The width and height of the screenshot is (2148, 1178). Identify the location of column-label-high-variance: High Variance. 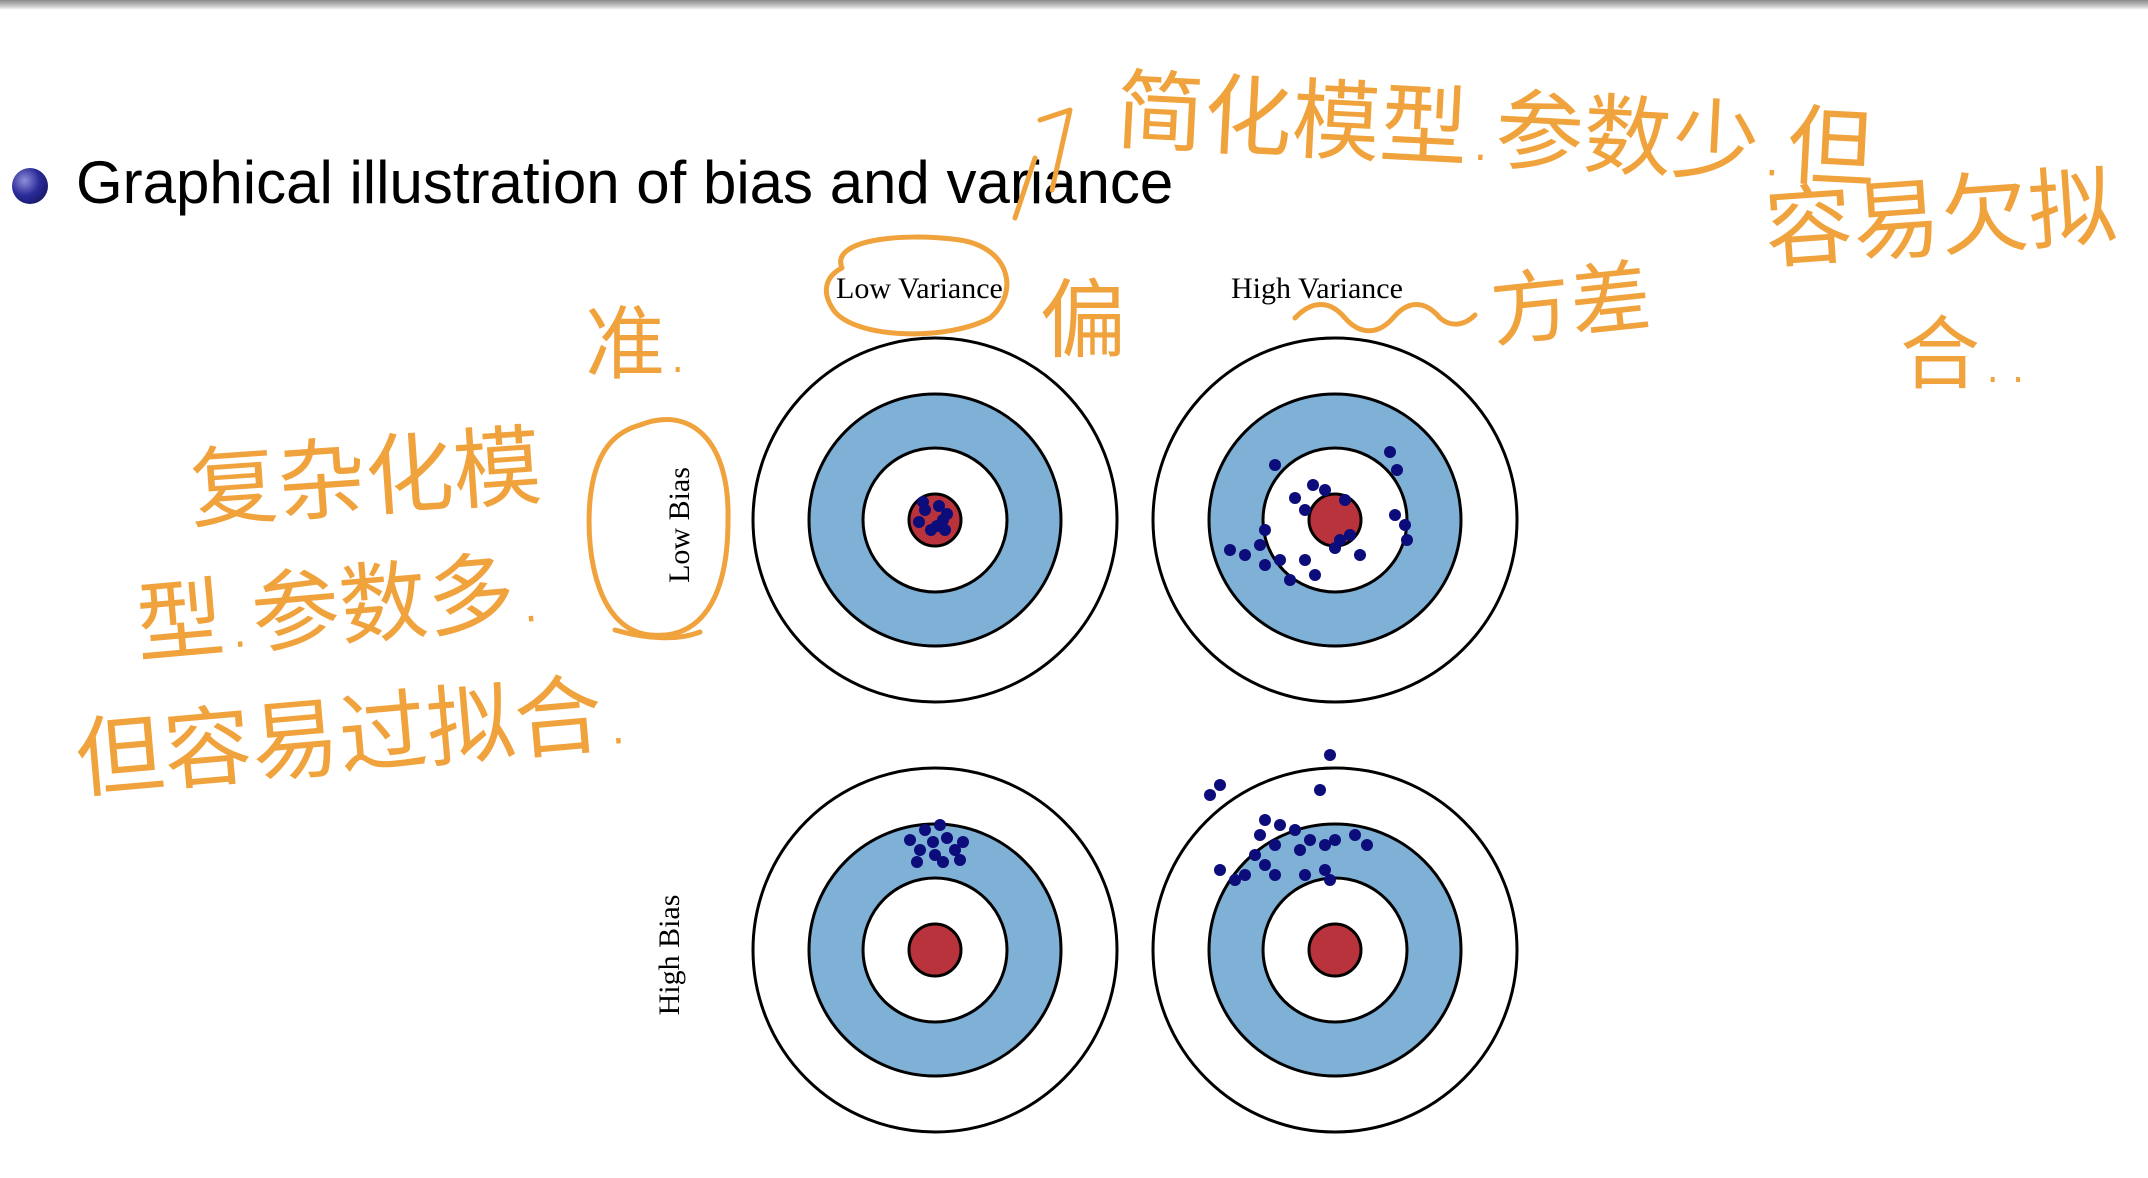
(1317, 288).